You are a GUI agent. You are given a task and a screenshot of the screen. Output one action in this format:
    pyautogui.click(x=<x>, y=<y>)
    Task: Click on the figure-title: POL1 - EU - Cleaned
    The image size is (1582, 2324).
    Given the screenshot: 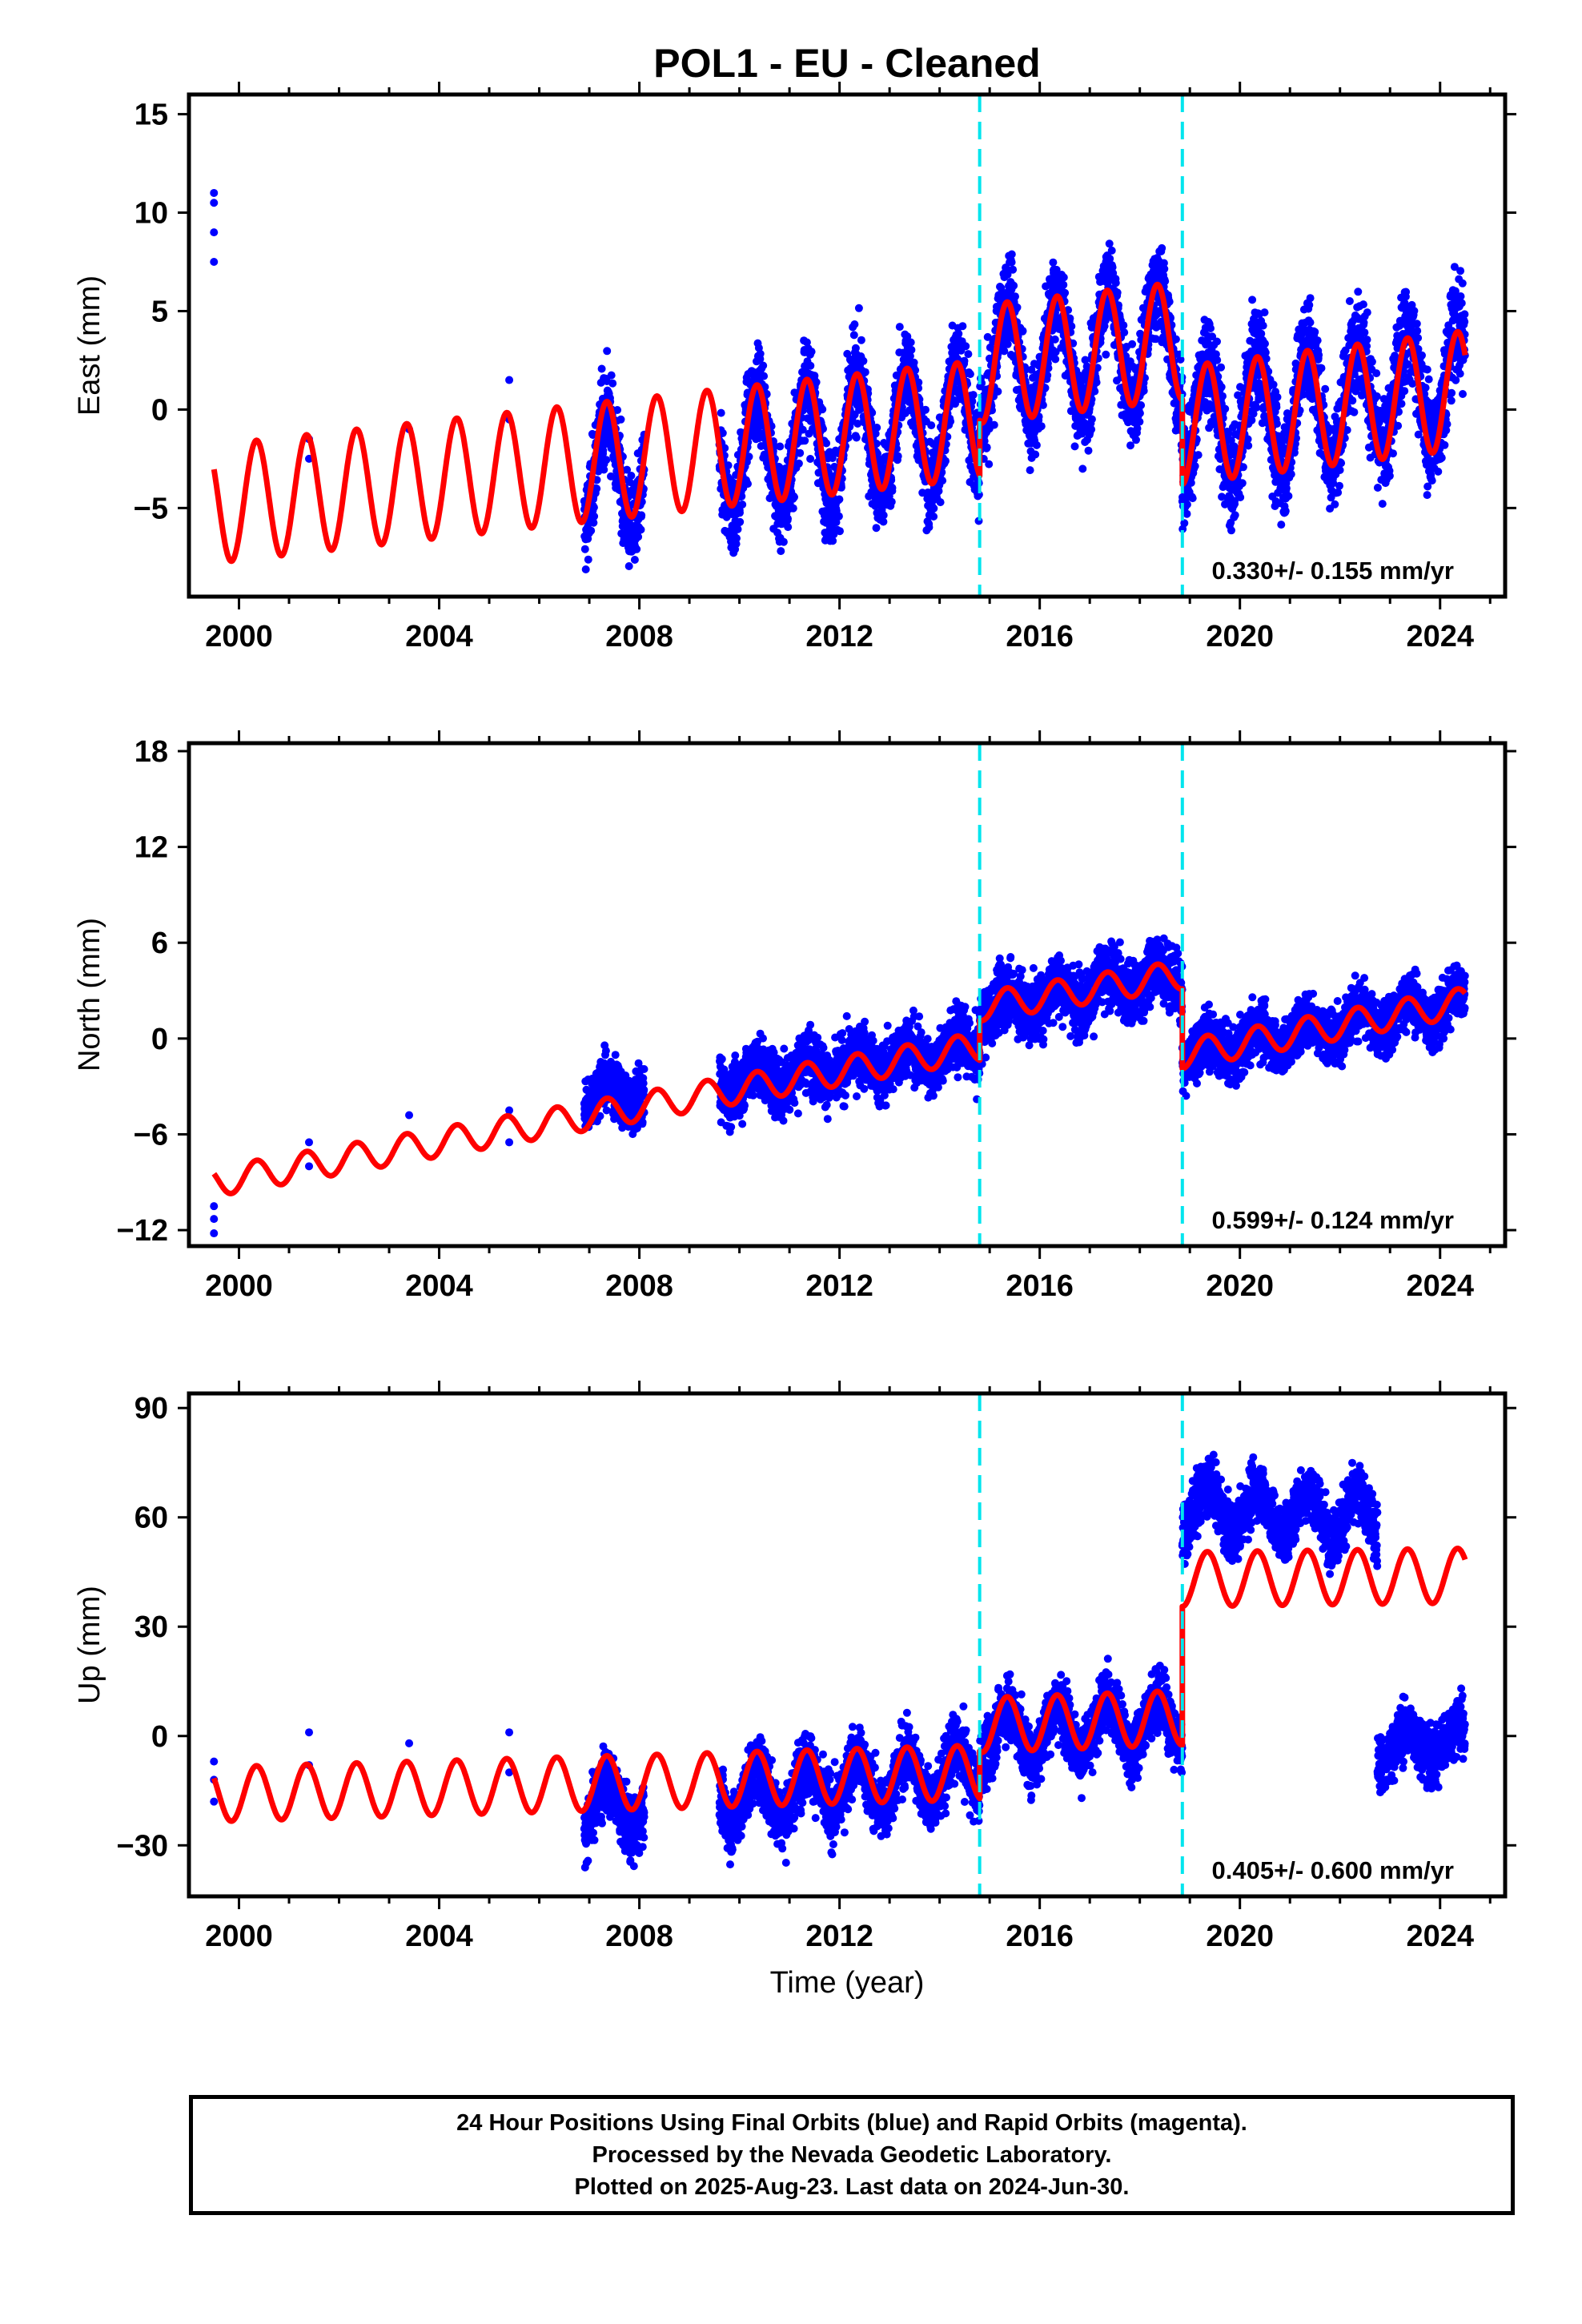 What is the action you would take?
    pyautogui.click(x=847, y=63)
    